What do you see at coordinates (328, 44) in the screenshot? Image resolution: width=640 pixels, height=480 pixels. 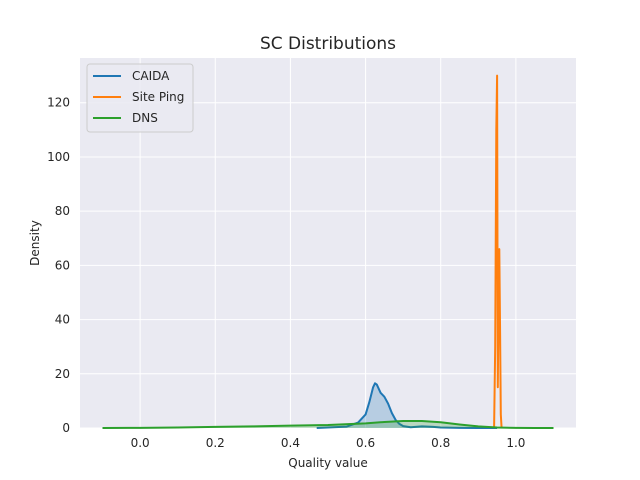 I see `chart-title: SC Distributions` at bounding box center [328, 44].